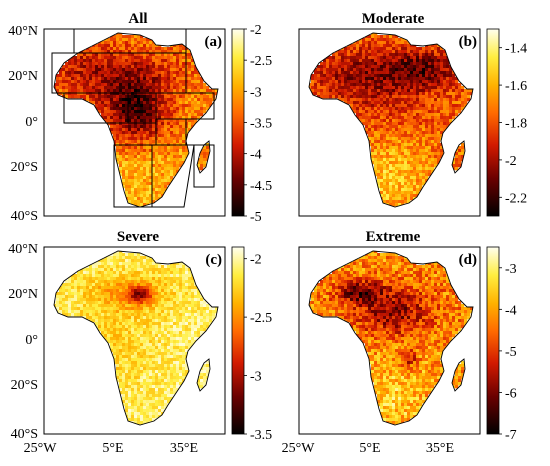 The height and width of the screenshot is (466, 550). Describe the element at coordinates (516, 124) in the screenshot. I see `colorbar-tick-label: -1.8` at that location.